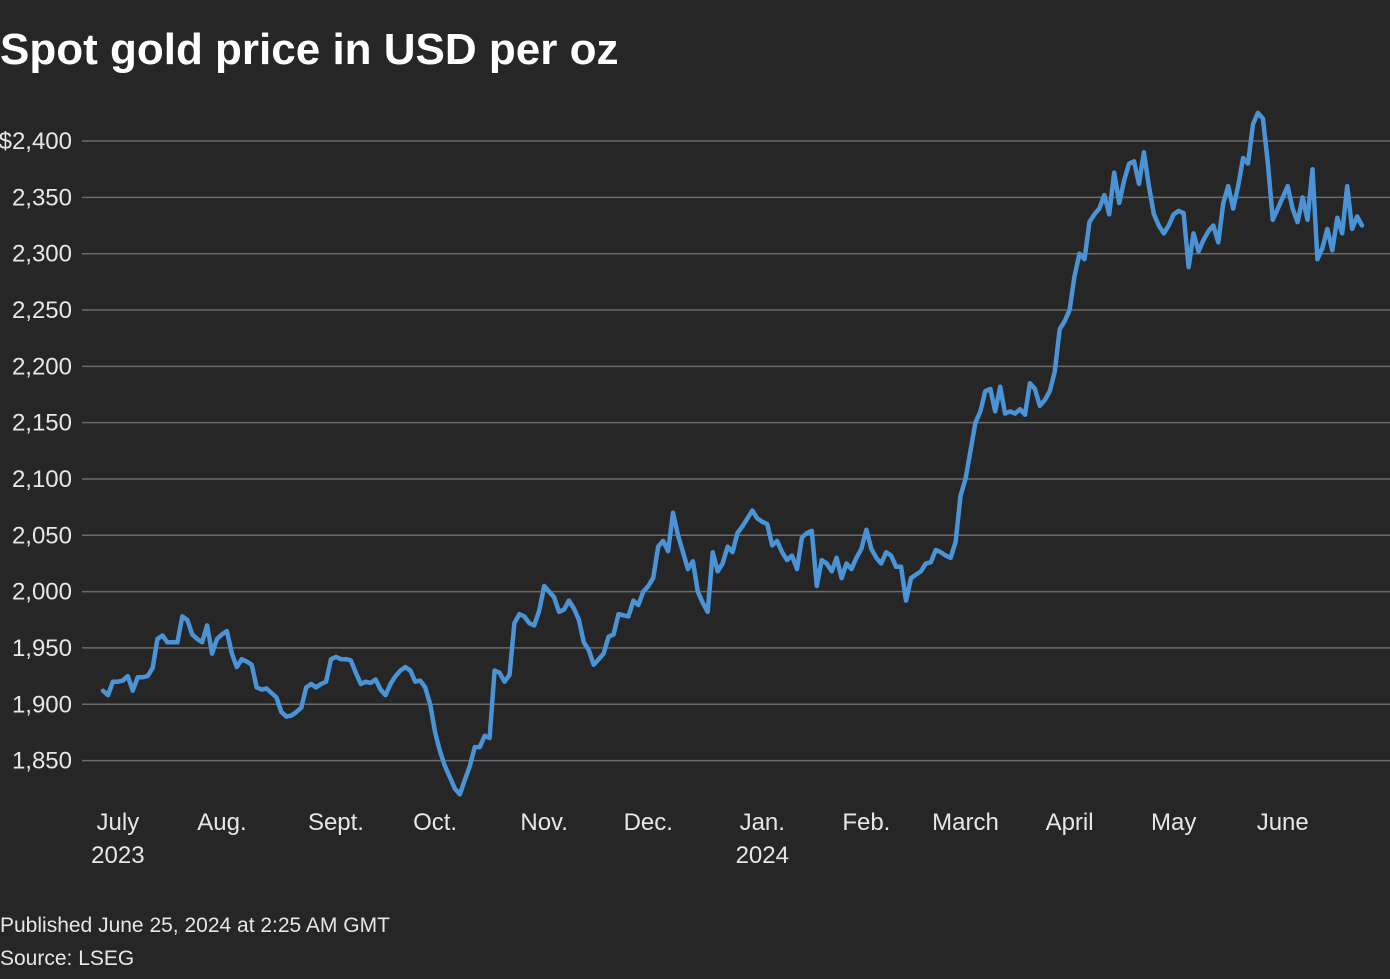 This screenshot has height=979, width=1390. I want to click on x-tick-label: Oct., so click(435, 822).